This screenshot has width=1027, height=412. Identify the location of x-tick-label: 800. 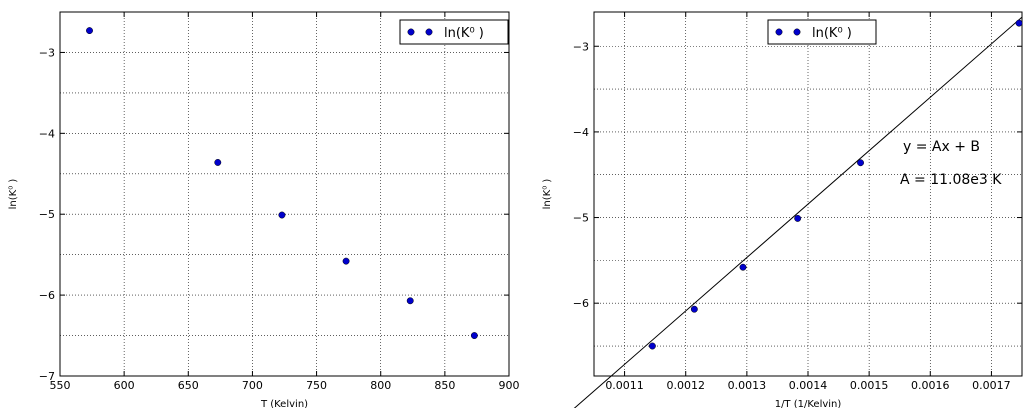
(380, 385).